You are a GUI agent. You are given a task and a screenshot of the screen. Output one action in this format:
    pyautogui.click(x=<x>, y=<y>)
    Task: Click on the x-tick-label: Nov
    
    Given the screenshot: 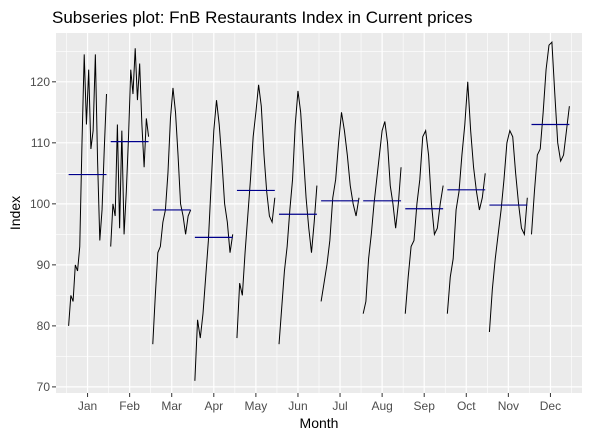 What is the action you would take?
    pyautogui.click(x=508, y=406)
    